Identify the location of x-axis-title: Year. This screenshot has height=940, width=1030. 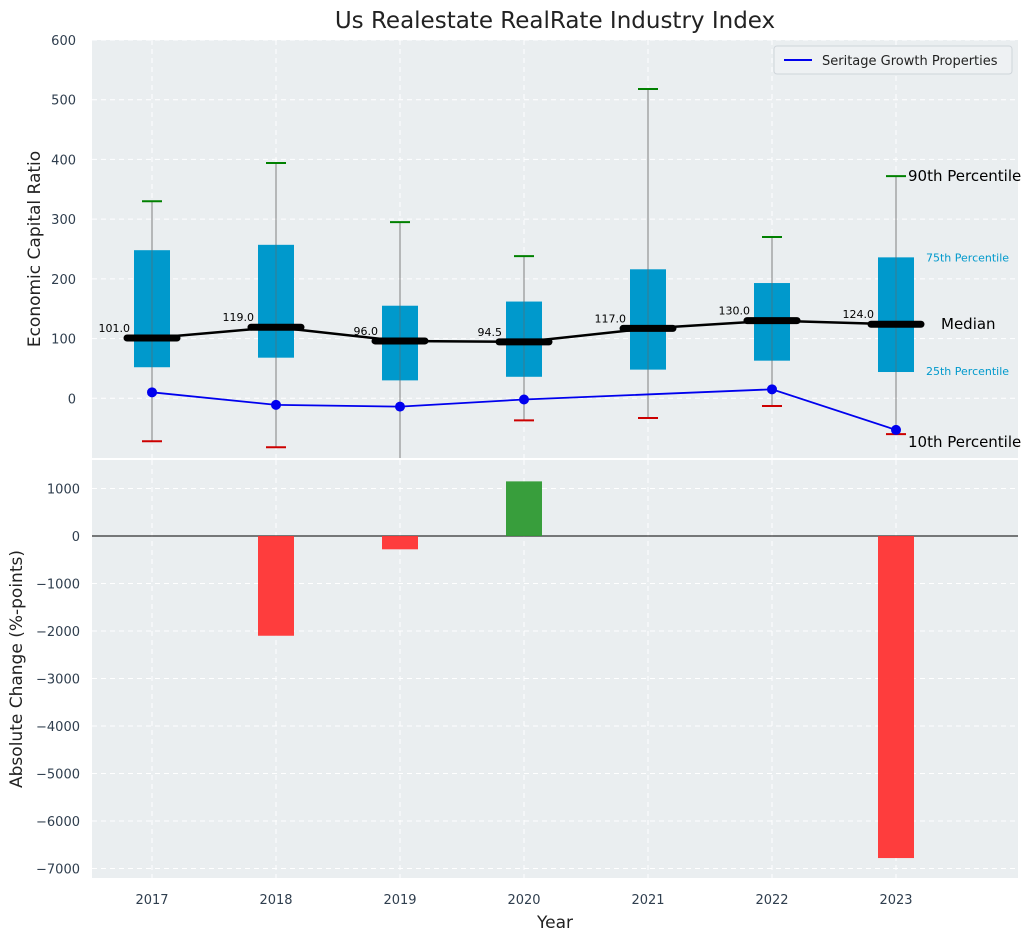
(554, 923).